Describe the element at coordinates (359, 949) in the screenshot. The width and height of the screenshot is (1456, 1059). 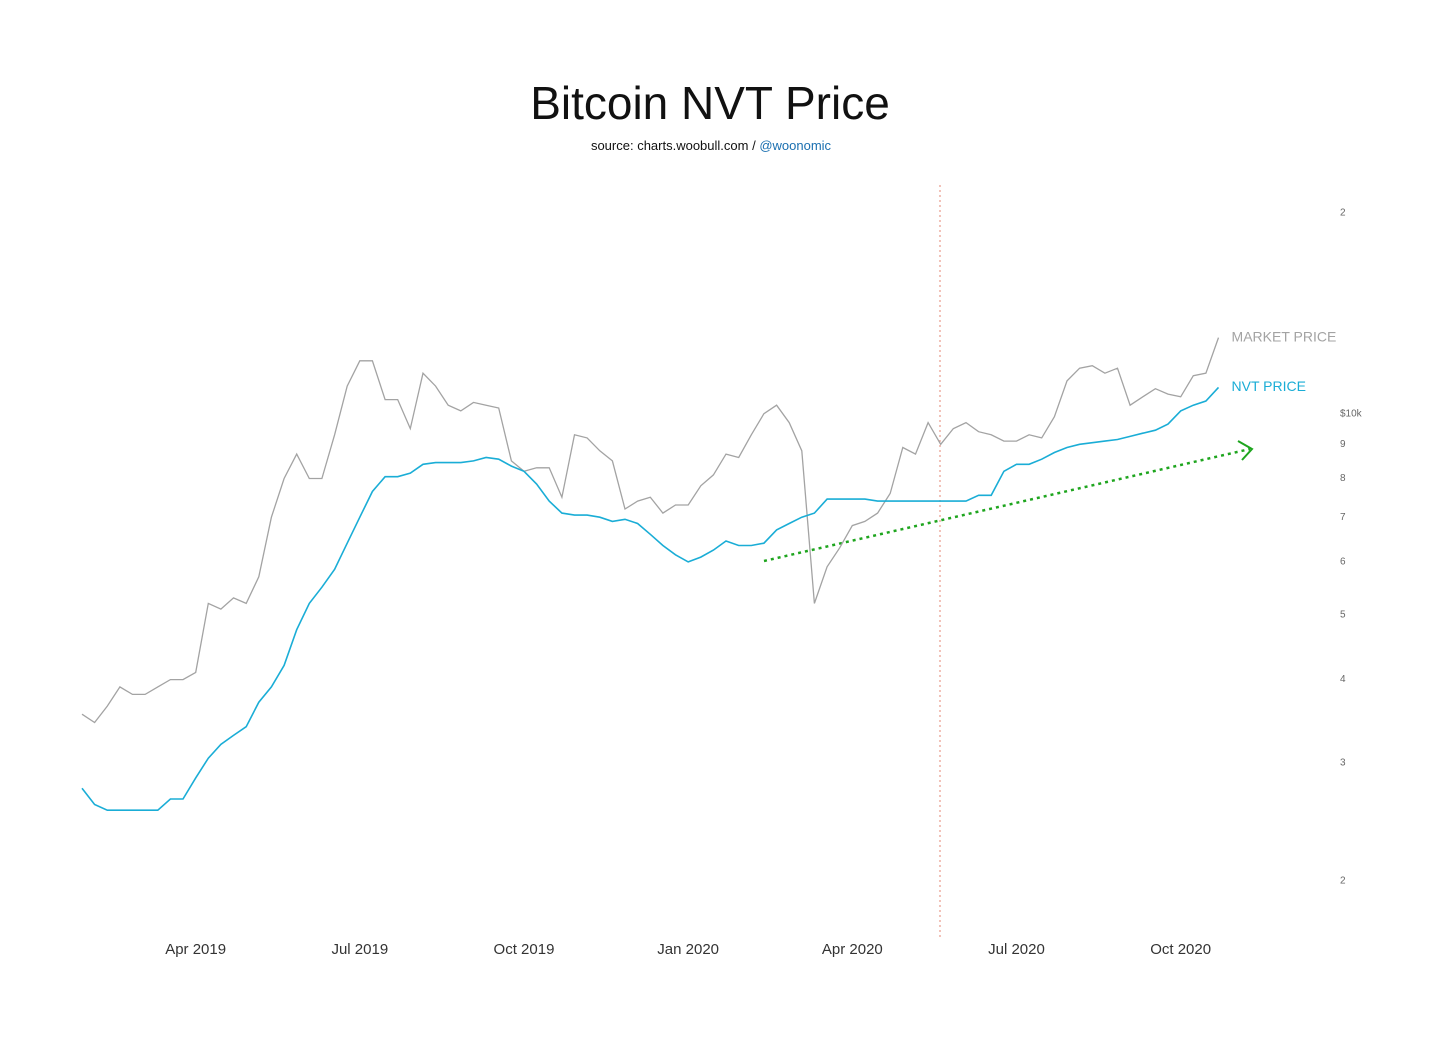
I see `x-tick-label: Jul 2019` at that location.